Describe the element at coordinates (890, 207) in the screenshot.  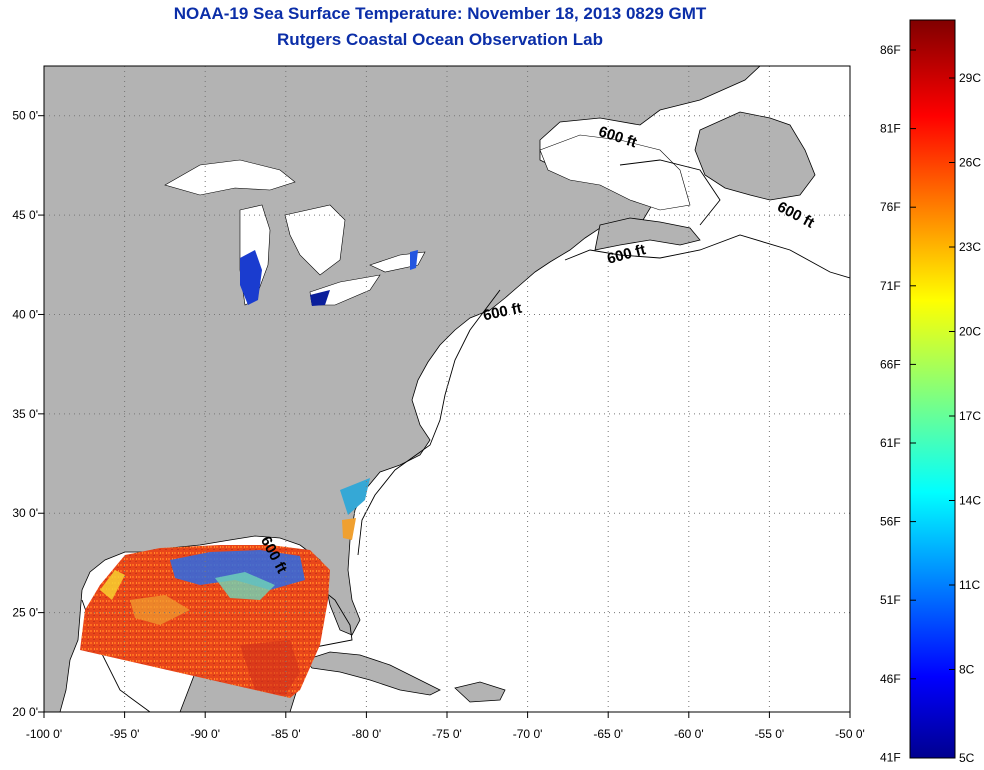
I see `colorbar-f-label: 76F` at that location.